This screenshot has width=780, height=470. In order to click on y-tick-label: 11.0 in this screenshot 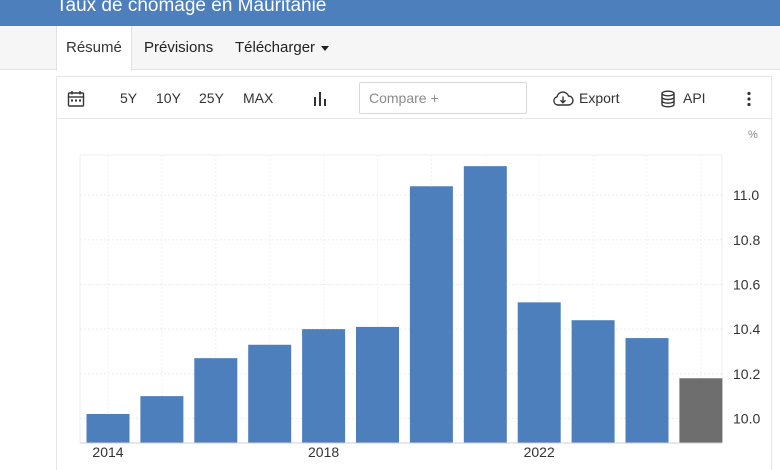, I will do `click(746, 195)`.